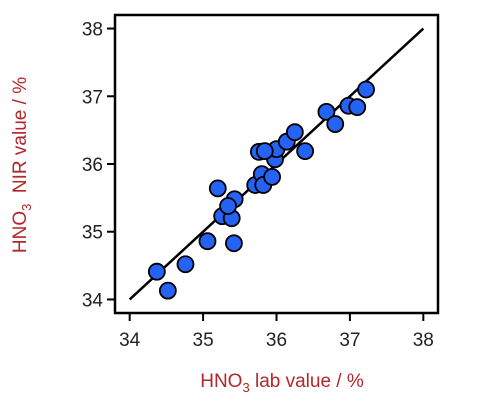 Image resolution: width=480 pixels, height=407 pixels. I want to click on x-label-part: HNO, so click(221, 381).